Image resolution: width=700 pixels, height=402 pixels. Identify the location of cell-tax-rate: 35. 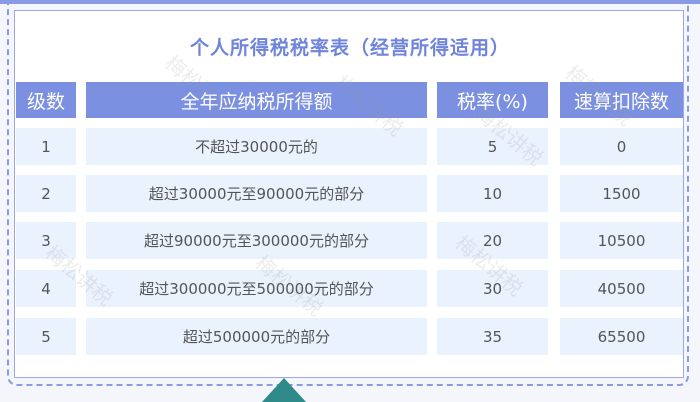
(492, 336).